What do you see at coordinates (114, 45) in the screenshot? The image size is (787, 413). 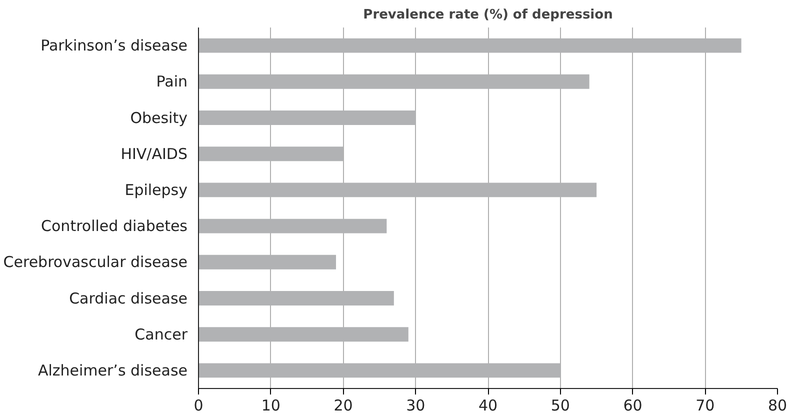 I see `y-tick-label: Parkinson’s disease` at bounding box center [114, 45].